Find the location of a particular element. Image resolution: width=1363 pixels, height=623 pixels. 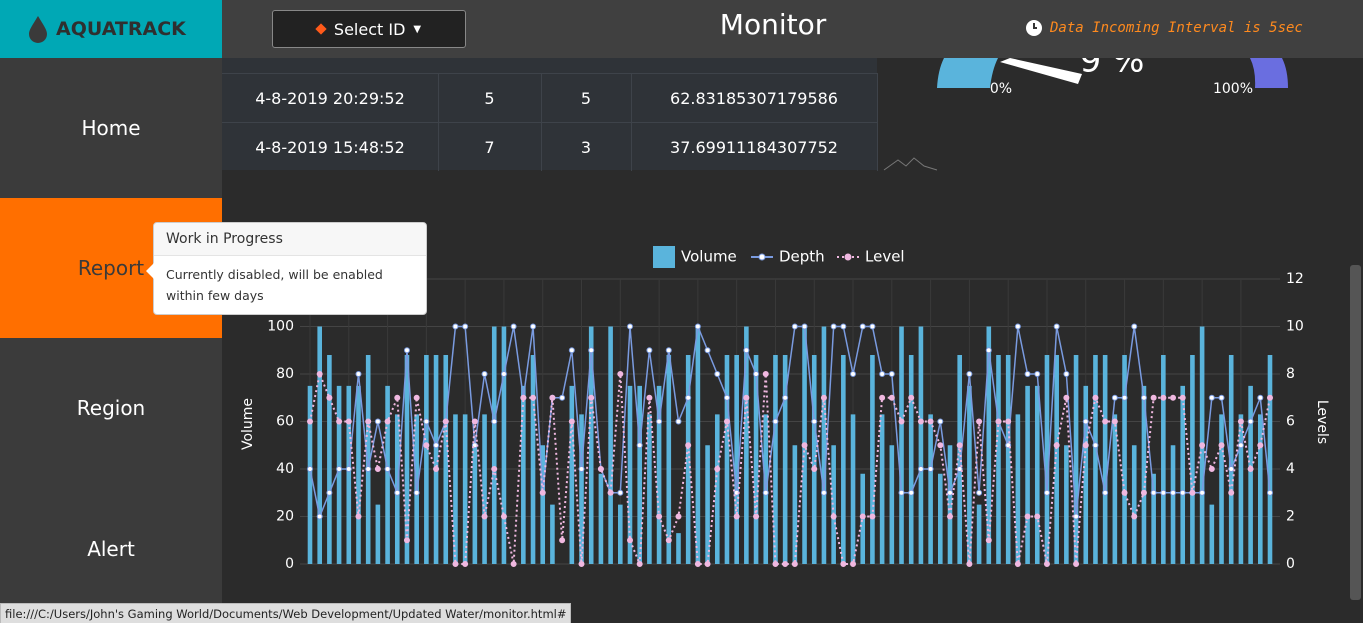

y-axis-title: Volume is located at coordinates (248, 424).